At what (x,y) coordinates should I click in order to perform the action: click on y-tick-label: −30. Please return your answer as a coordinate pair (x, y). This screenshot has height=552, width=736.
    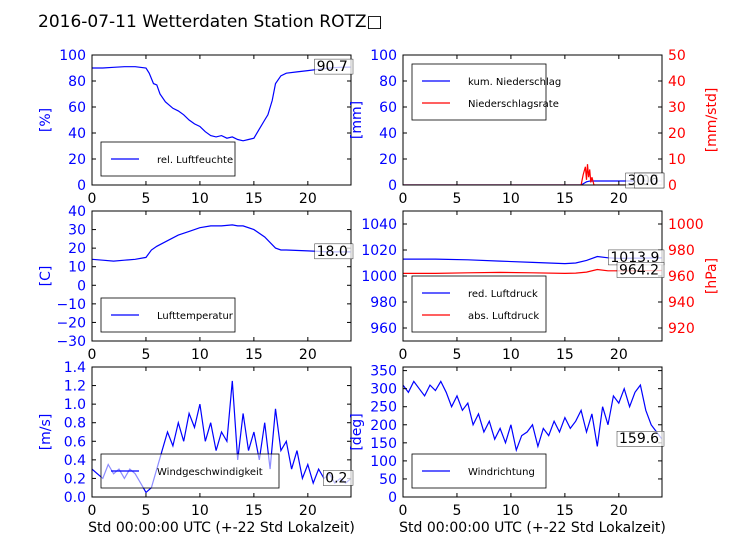
    Looking at the image, I should click on (71, 342).